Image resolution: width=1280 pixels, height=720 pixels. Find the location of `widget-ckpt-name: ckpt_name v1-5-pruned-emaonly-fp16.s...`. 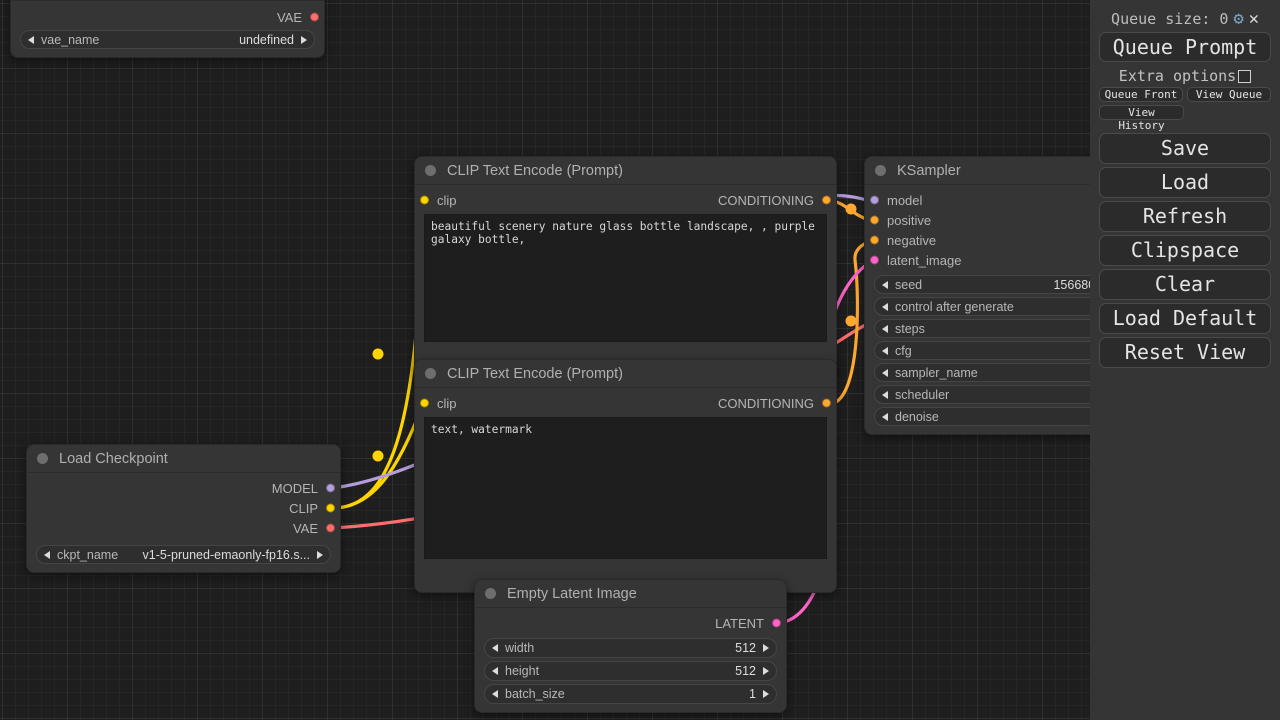

widget-ckpt-name: ckpt_name v1-5-pruned-emaonly-fp16.s... is located at coordinates (183, 554).